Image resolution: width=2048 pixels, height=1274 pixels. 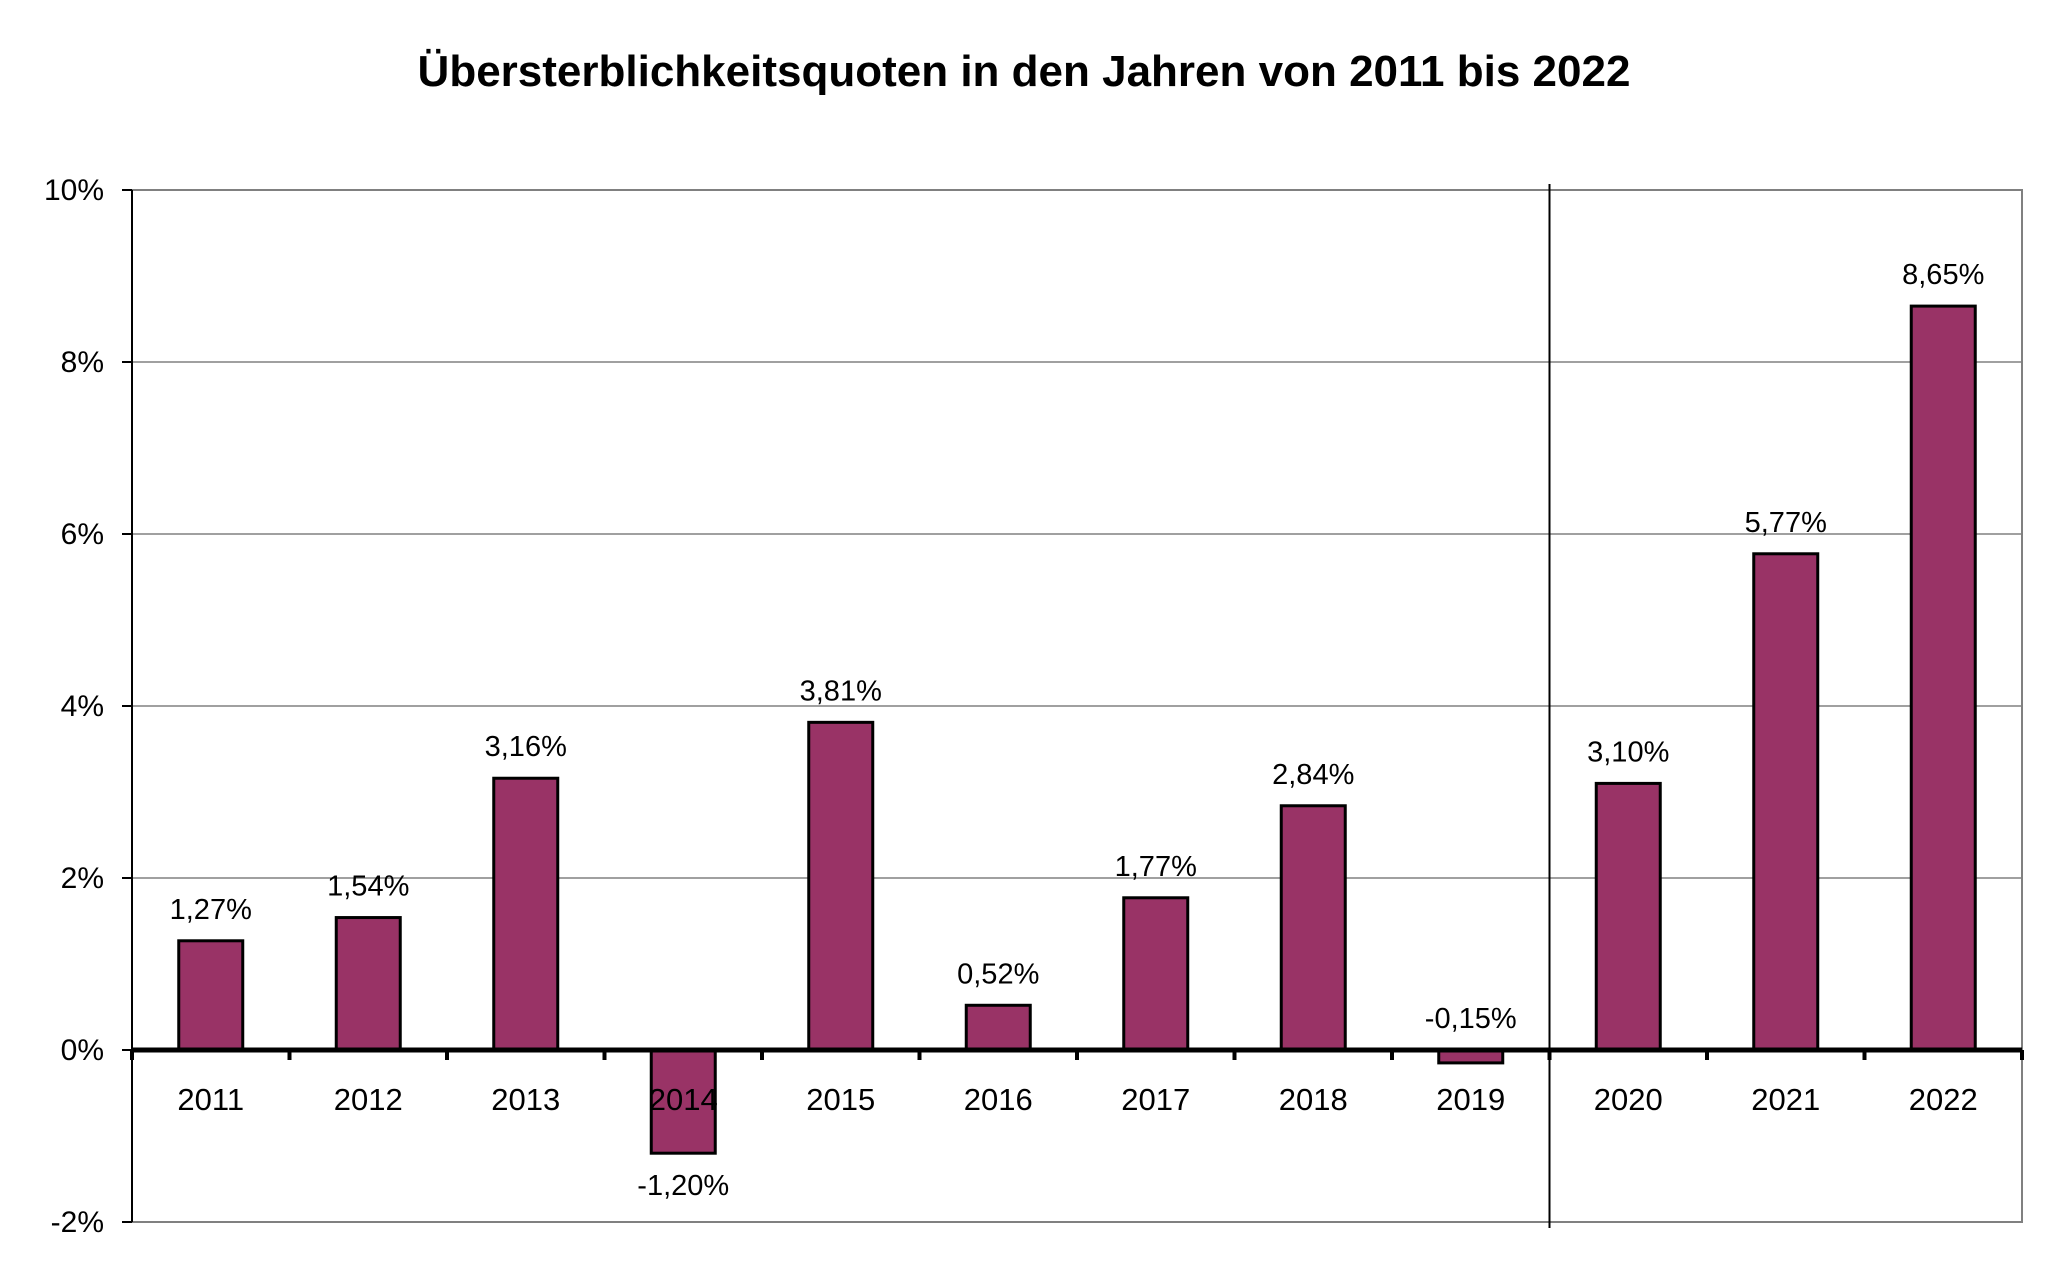 What do you see at coordinates (1470, 1099) in the screenshot?
I see `x-category-label: 2019` at bounding box center [1470, 1099].